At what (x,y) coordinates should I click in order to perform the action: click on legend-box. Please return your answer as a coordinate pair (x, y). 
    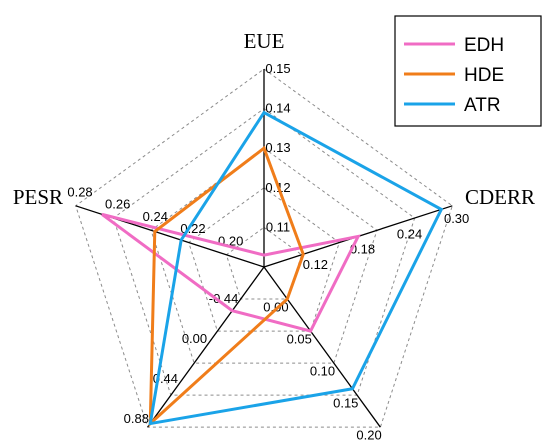
    Looking at the image, I should click on (468, 71).